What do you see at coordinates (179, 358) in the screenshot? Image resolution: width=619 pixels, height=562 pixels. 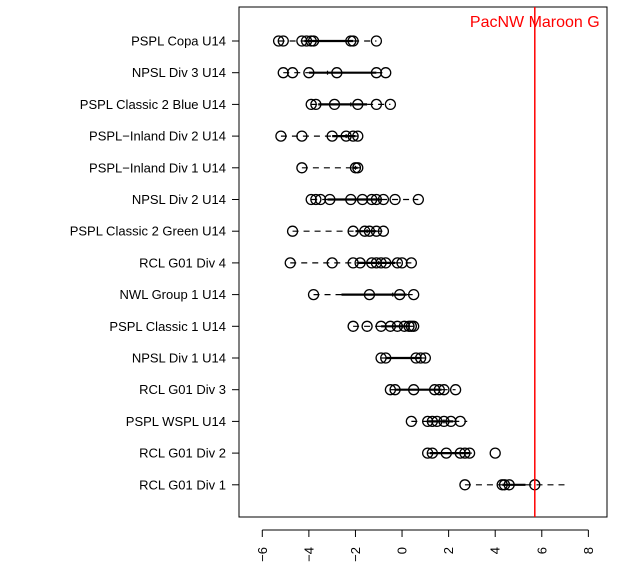 I see `category-label: NPSL Div 1 U14` at bounding box center [179, 358].